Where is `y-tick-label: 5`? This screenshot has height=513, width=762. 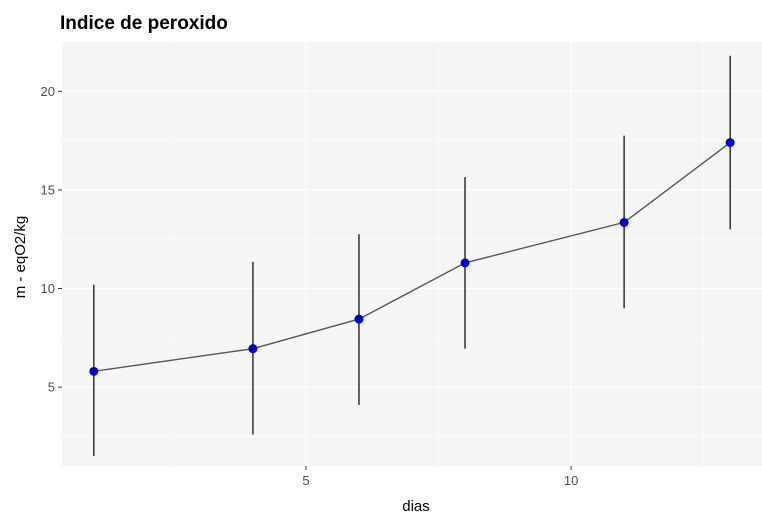 y-tick-label: 5 is located at coordinates (51, 387).